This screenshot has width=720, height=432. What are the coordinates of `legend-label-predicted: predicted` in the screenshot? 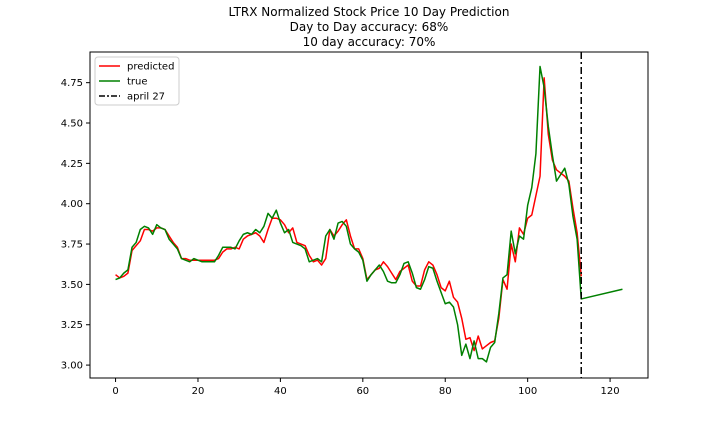 It's located at (150, 67).